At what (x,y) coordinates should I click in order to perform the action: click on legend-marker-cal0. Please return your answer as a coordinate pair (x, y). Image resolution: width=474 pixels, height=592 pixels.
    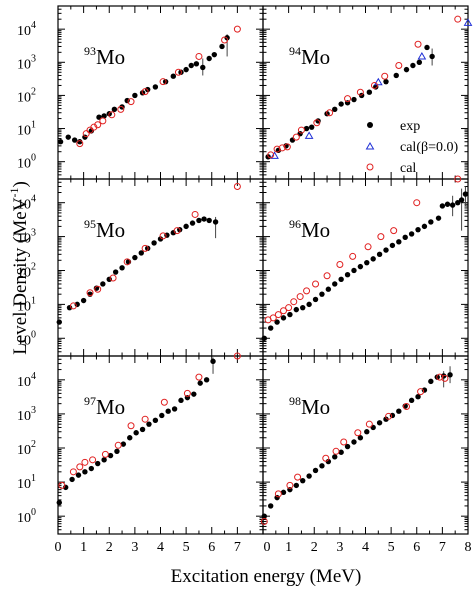
    Looking at the image, I should click on (370, 146).